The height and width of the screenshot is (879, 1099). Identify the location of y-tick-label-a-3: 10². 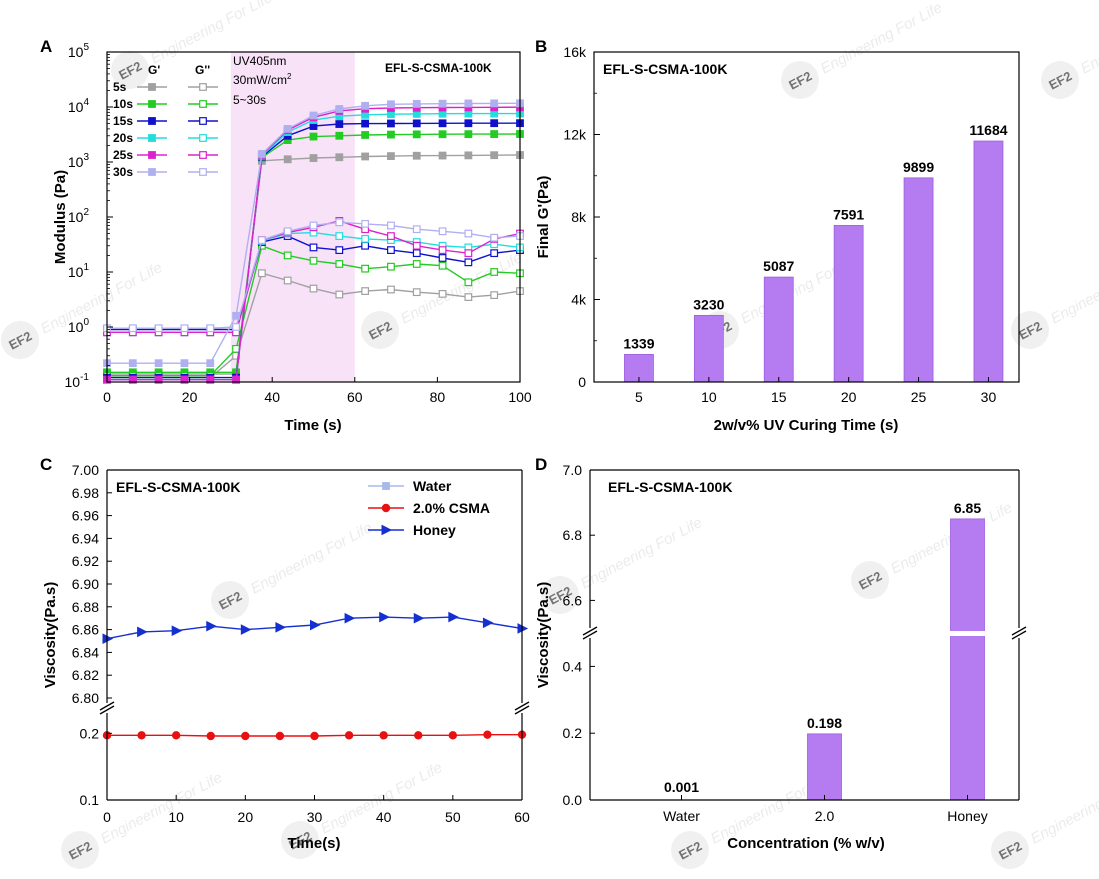
(79, 216).